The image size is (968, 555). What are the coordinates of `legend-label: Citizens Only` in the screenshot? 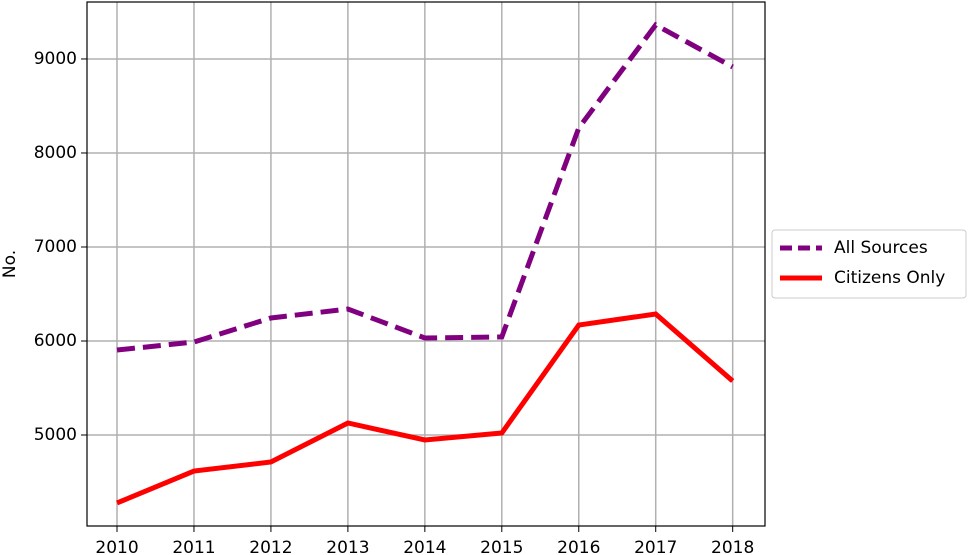 It's located at (889, 278).